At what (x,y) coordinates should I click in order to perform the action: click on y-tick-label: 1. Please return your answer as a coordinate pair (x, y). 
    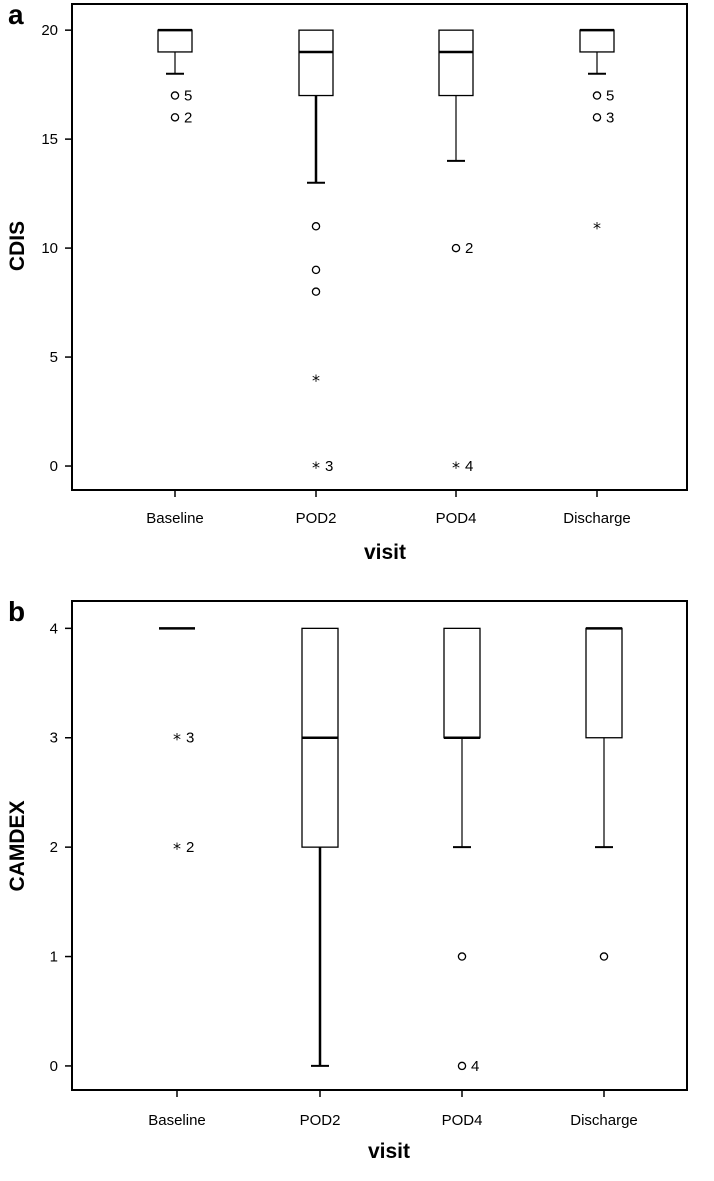
    Looking at the image, I should click on (54, 957).